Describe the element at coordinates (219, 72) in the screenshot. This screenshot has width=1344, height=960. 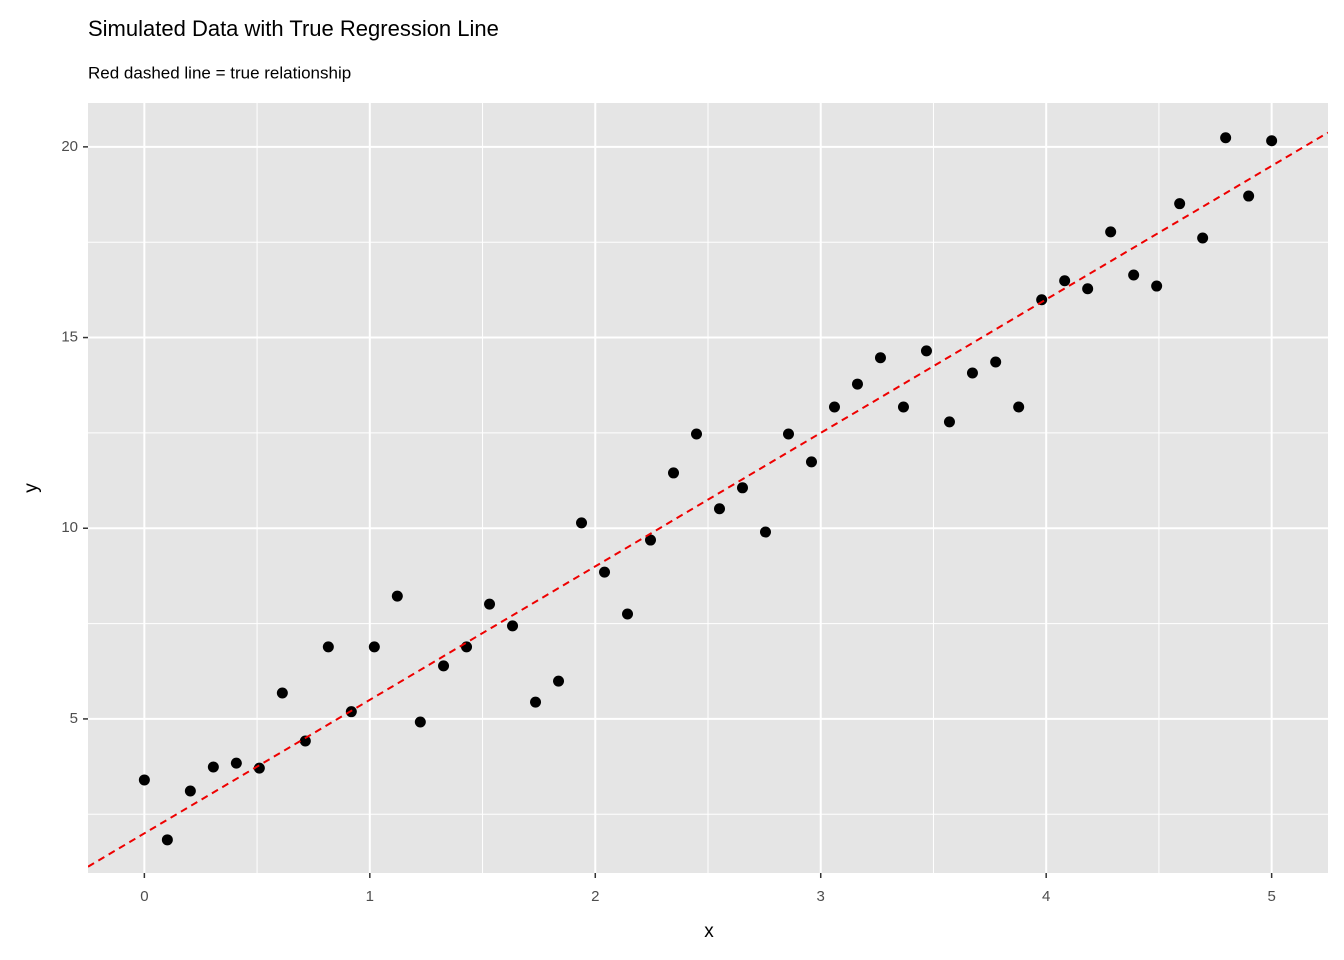
I see `chart-subtitle: Red dashed line = true relationship` at that location.